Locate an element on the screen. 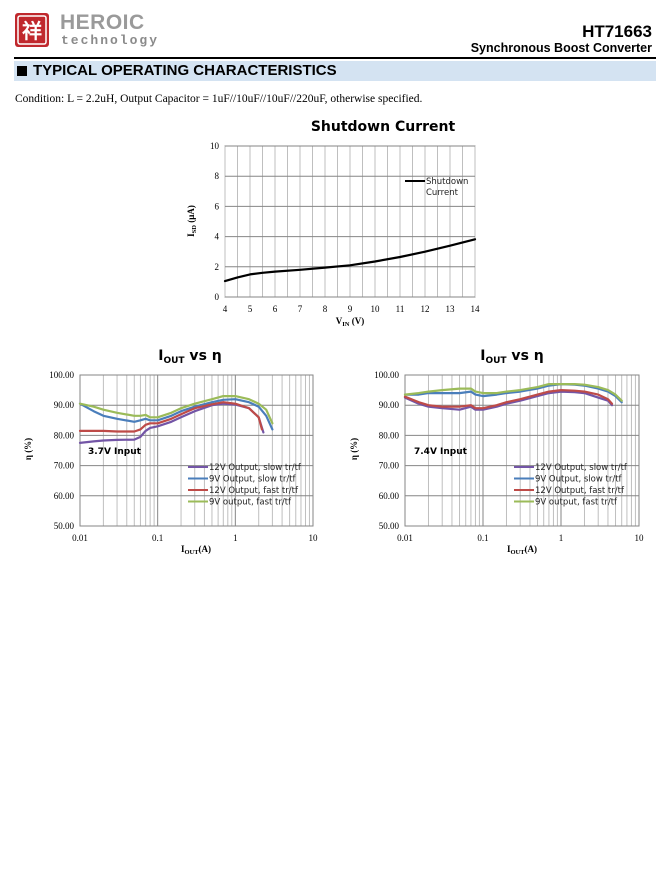  y-tick-label: 2 is located at coordinates (217, 267).